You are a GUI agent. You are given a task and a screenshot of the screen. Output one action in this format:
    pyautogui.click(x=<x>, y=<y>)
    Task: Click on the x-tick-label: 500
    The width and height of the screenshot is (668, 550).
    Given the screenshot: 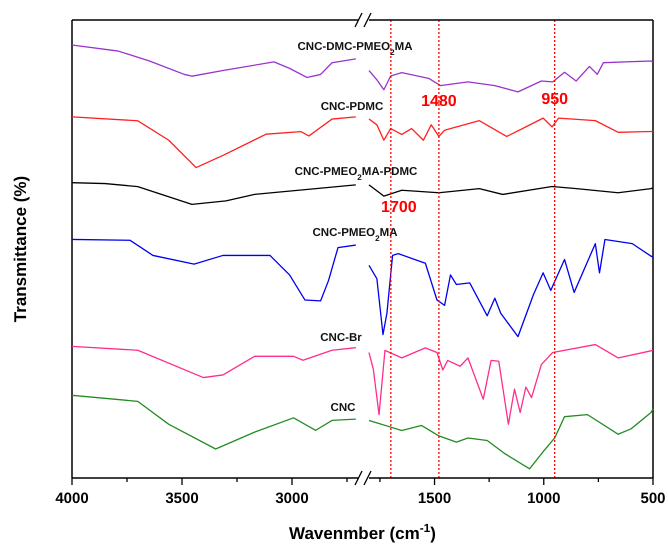 What is the action you would take?
    pyautogui.click(x=653, y=498)
    